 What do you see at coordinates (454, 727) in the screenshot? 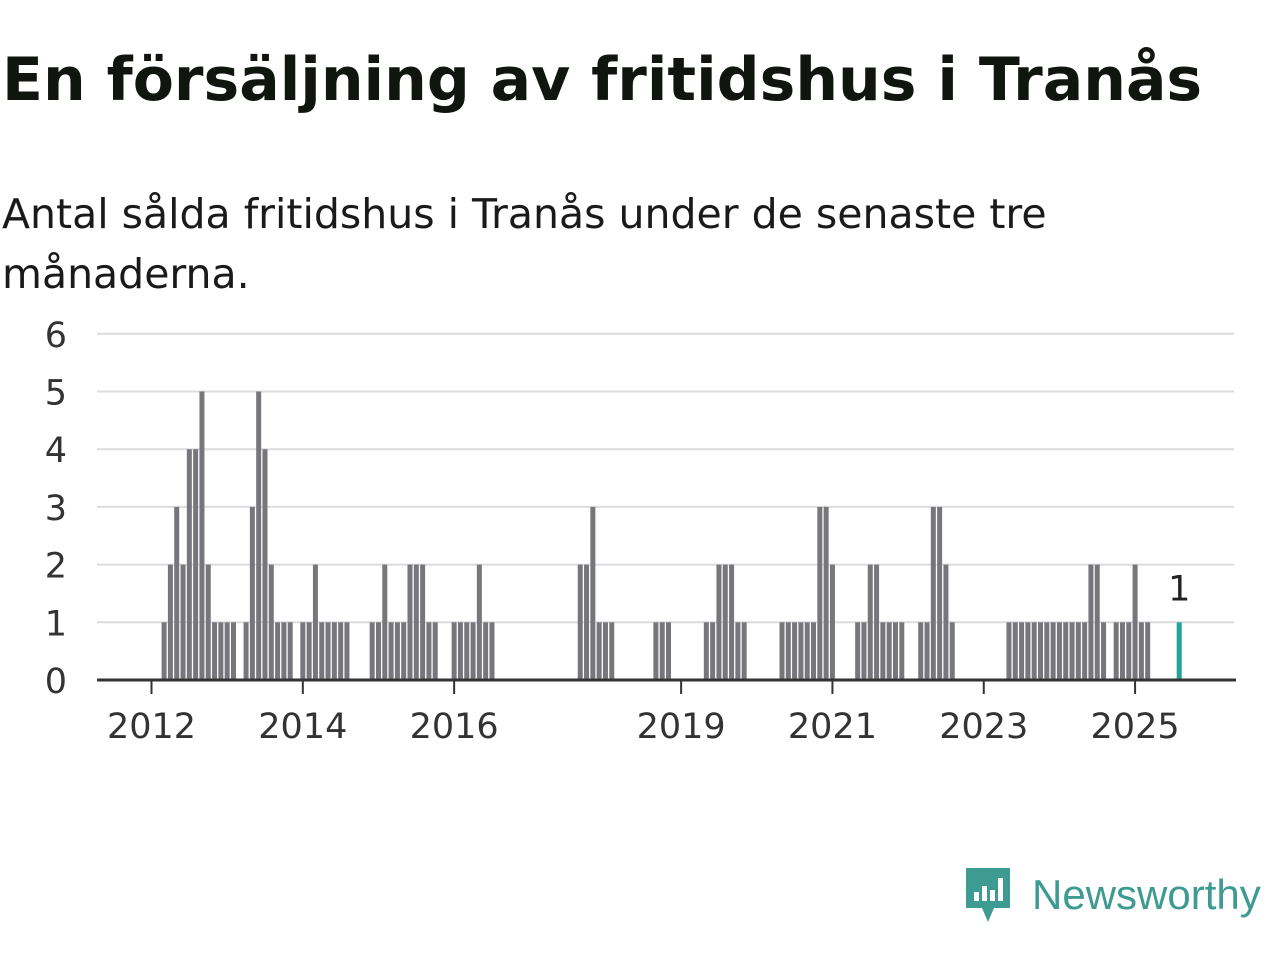
I see `x-tick-label: 2016` at bounding box center [454, 727].